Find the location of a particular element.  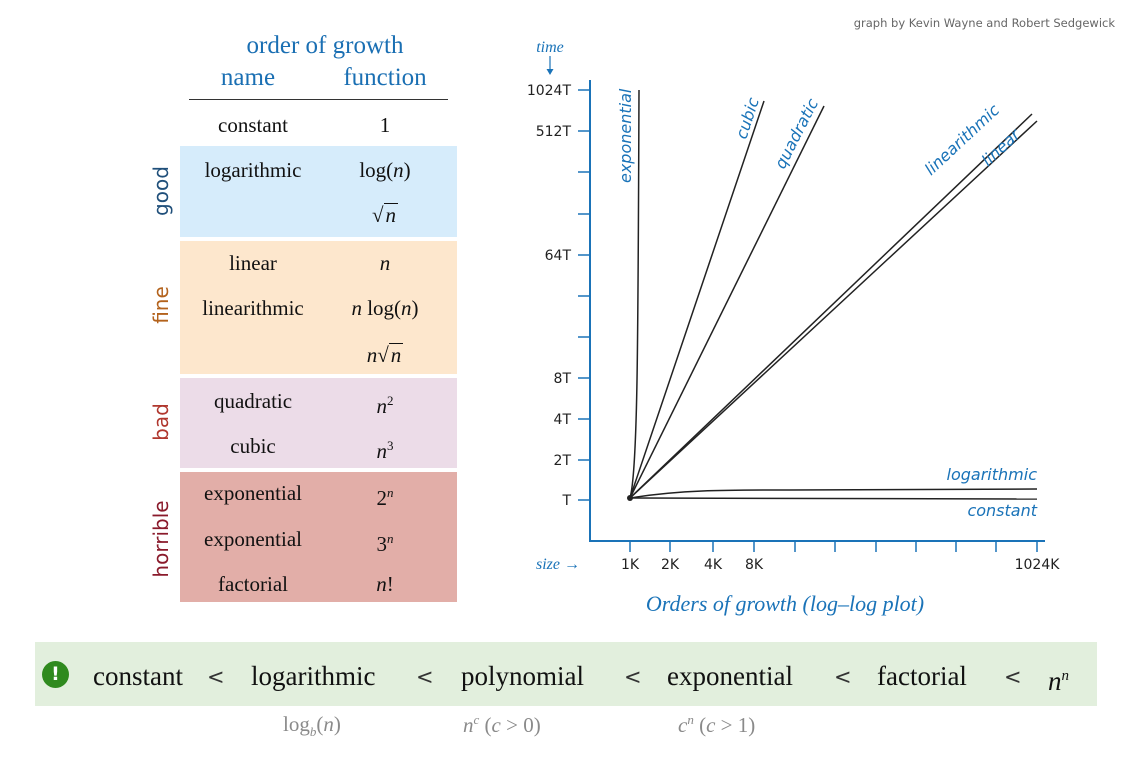

y-tick-label-64t: 64T is located at coordinates (558, 256).